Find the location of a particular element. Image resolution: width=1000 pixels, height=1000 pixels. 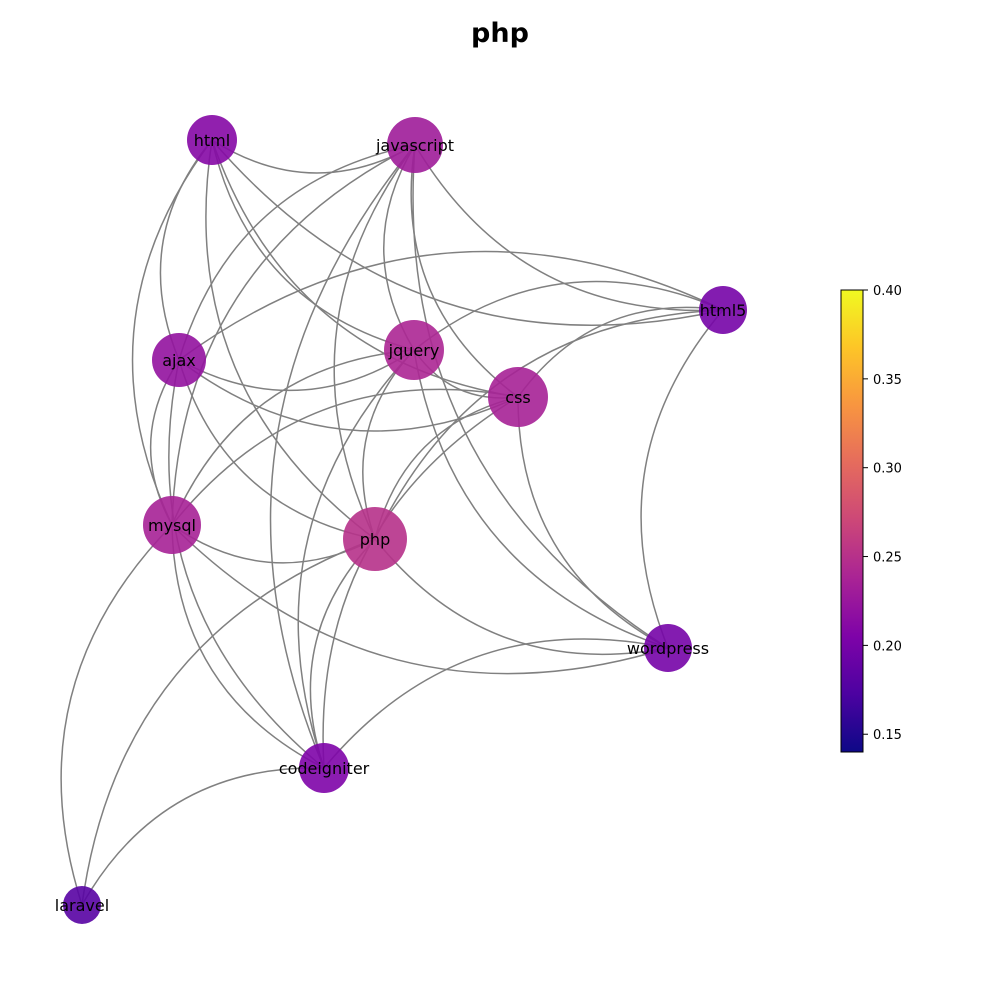

colorbar-tick-label: 0.40 is located at coordinates (887, 291).